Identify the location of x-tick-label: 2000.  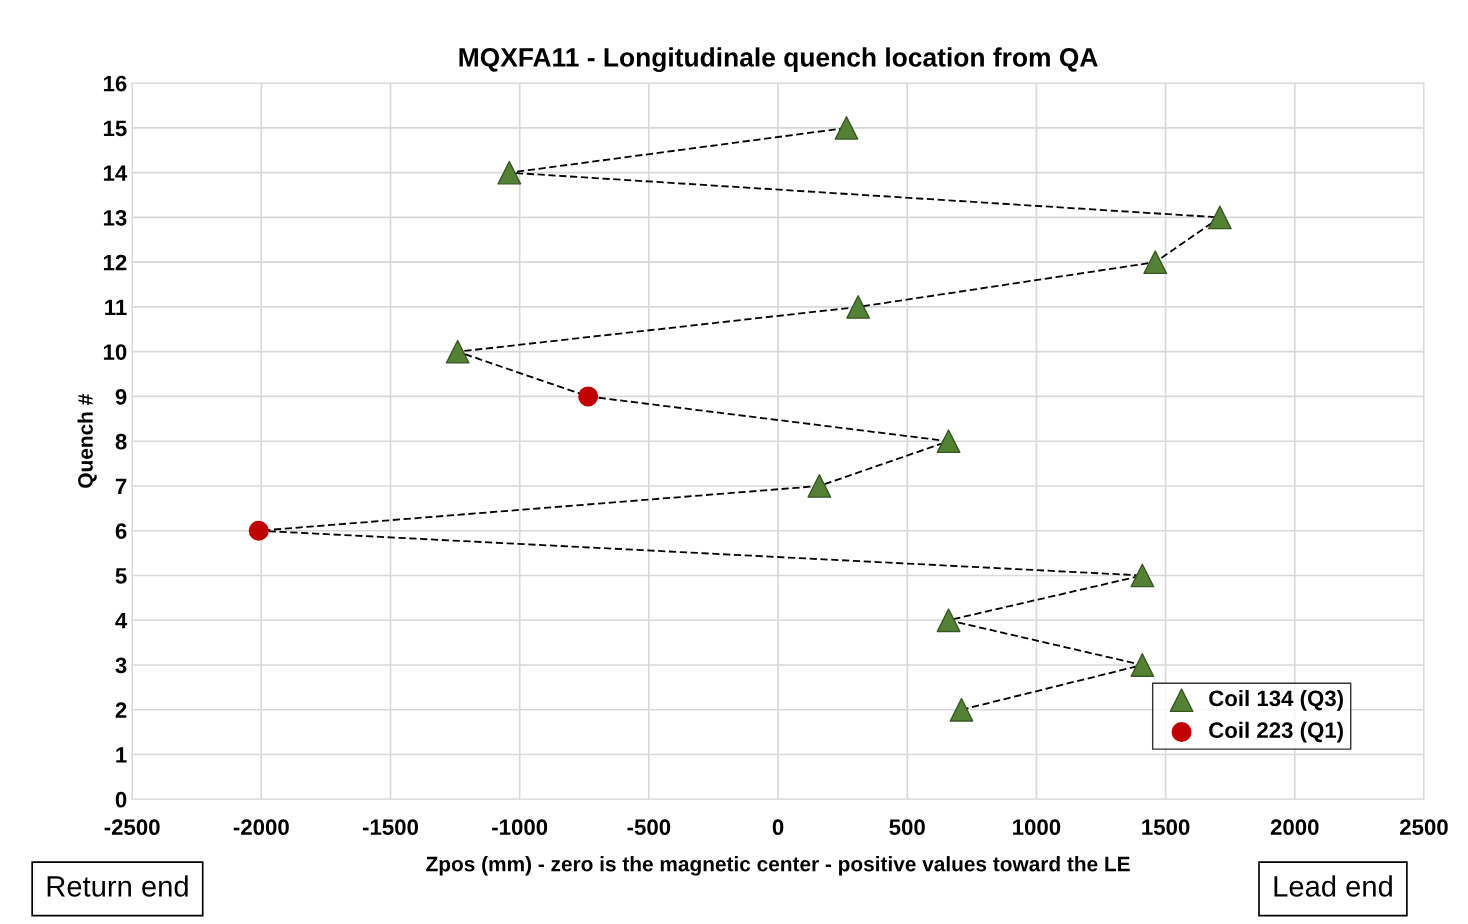
(1294, 827).